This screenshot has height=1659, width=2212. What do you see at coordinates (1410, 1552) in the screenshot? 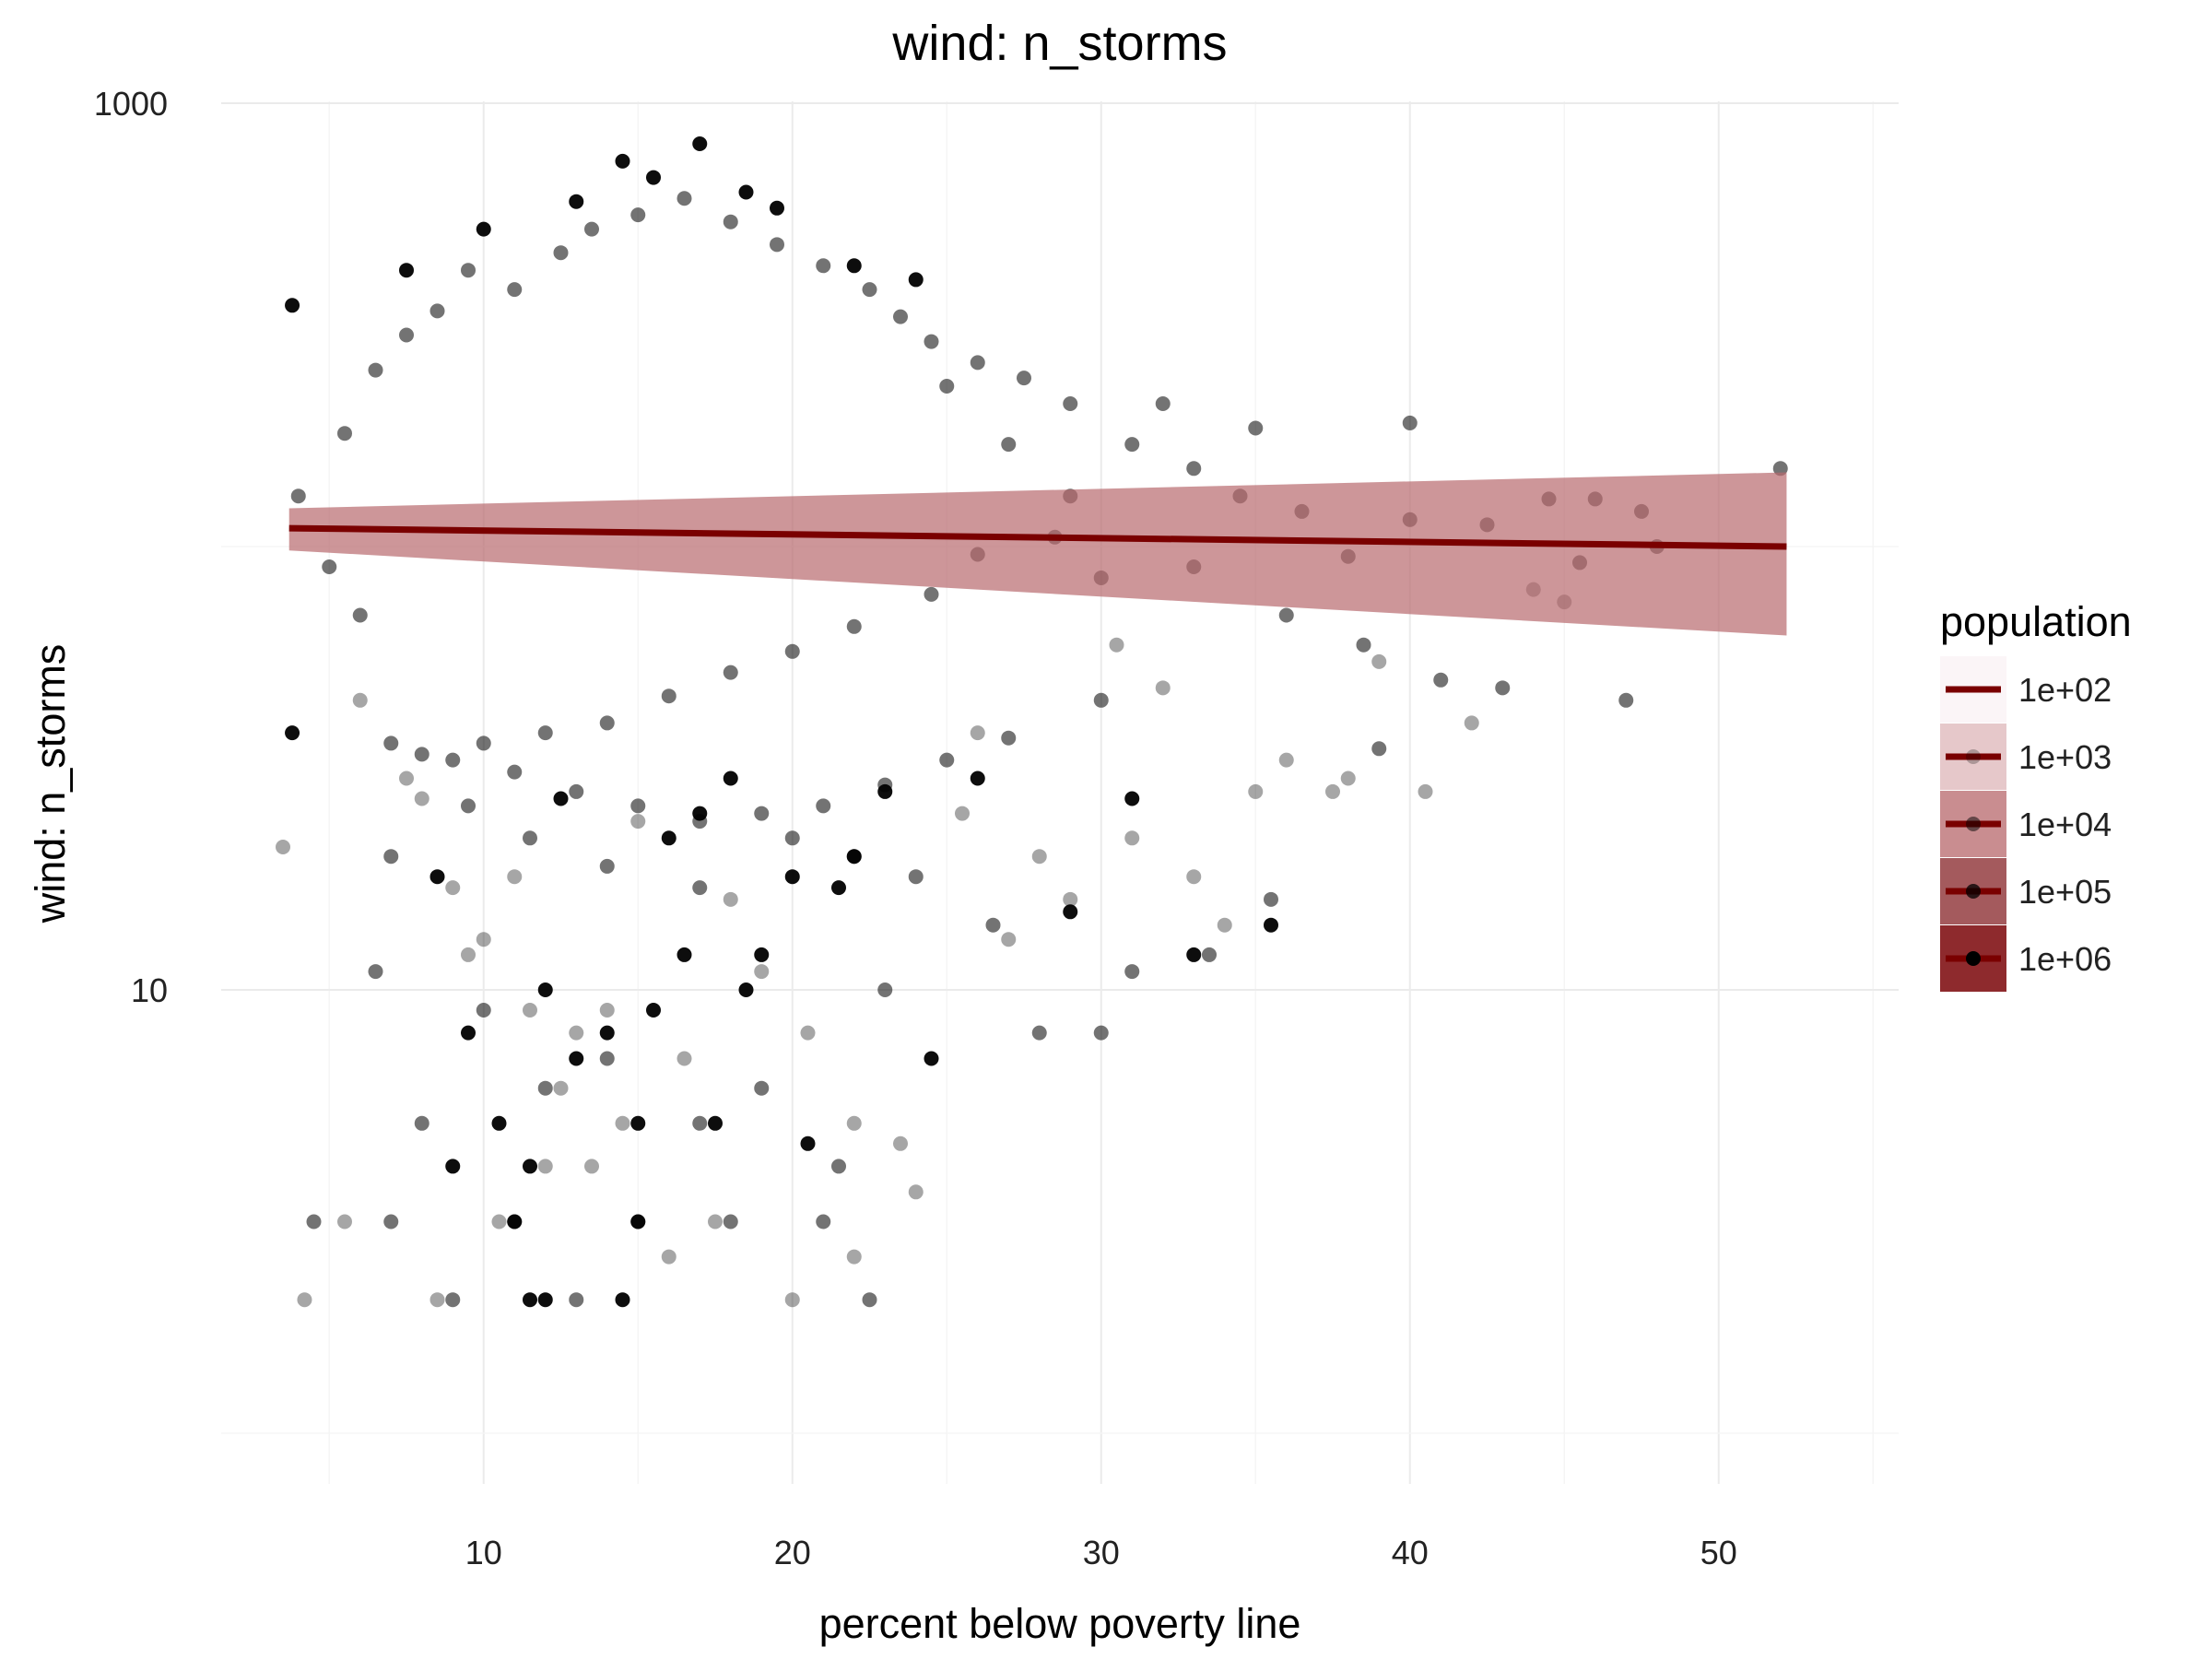
I see `x-tick-label: 40` at bounding box center [1410, 1552].